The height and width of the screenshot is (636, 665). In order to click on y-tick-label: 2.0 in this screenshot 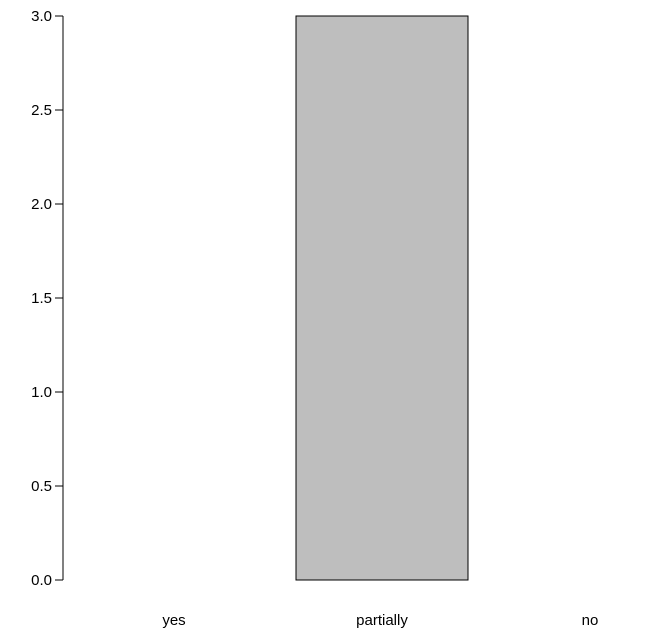, I will do `click(41, 204)`.